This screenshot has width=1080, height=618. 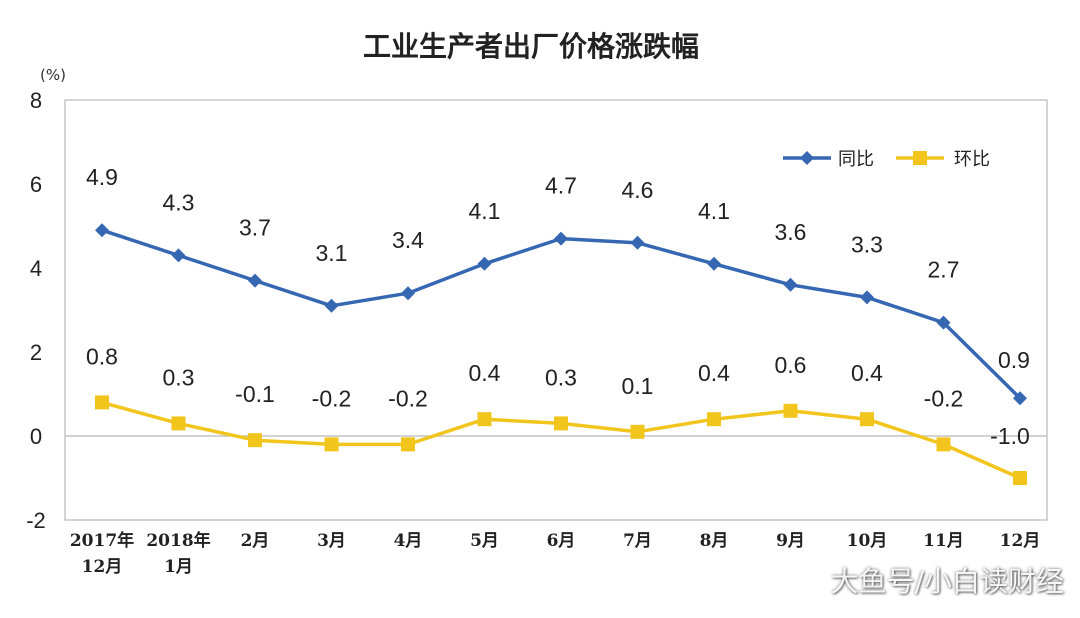 I want to click on x-tick-label: 4月, so click(x=408, y=541).